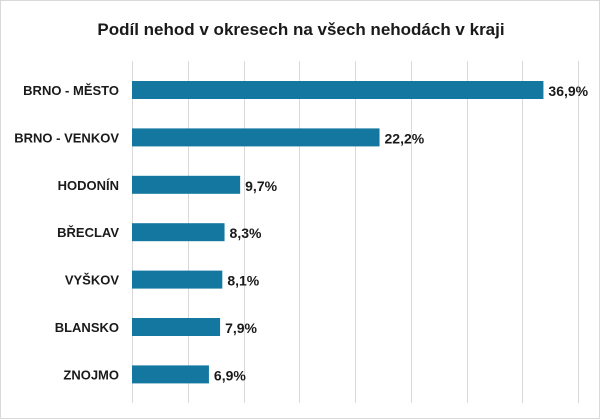 This screenshot has width=600, height=420. Describe the element at coordinates (568, 91) in the screenshot. I see `data-label: 36,9%` at that location.